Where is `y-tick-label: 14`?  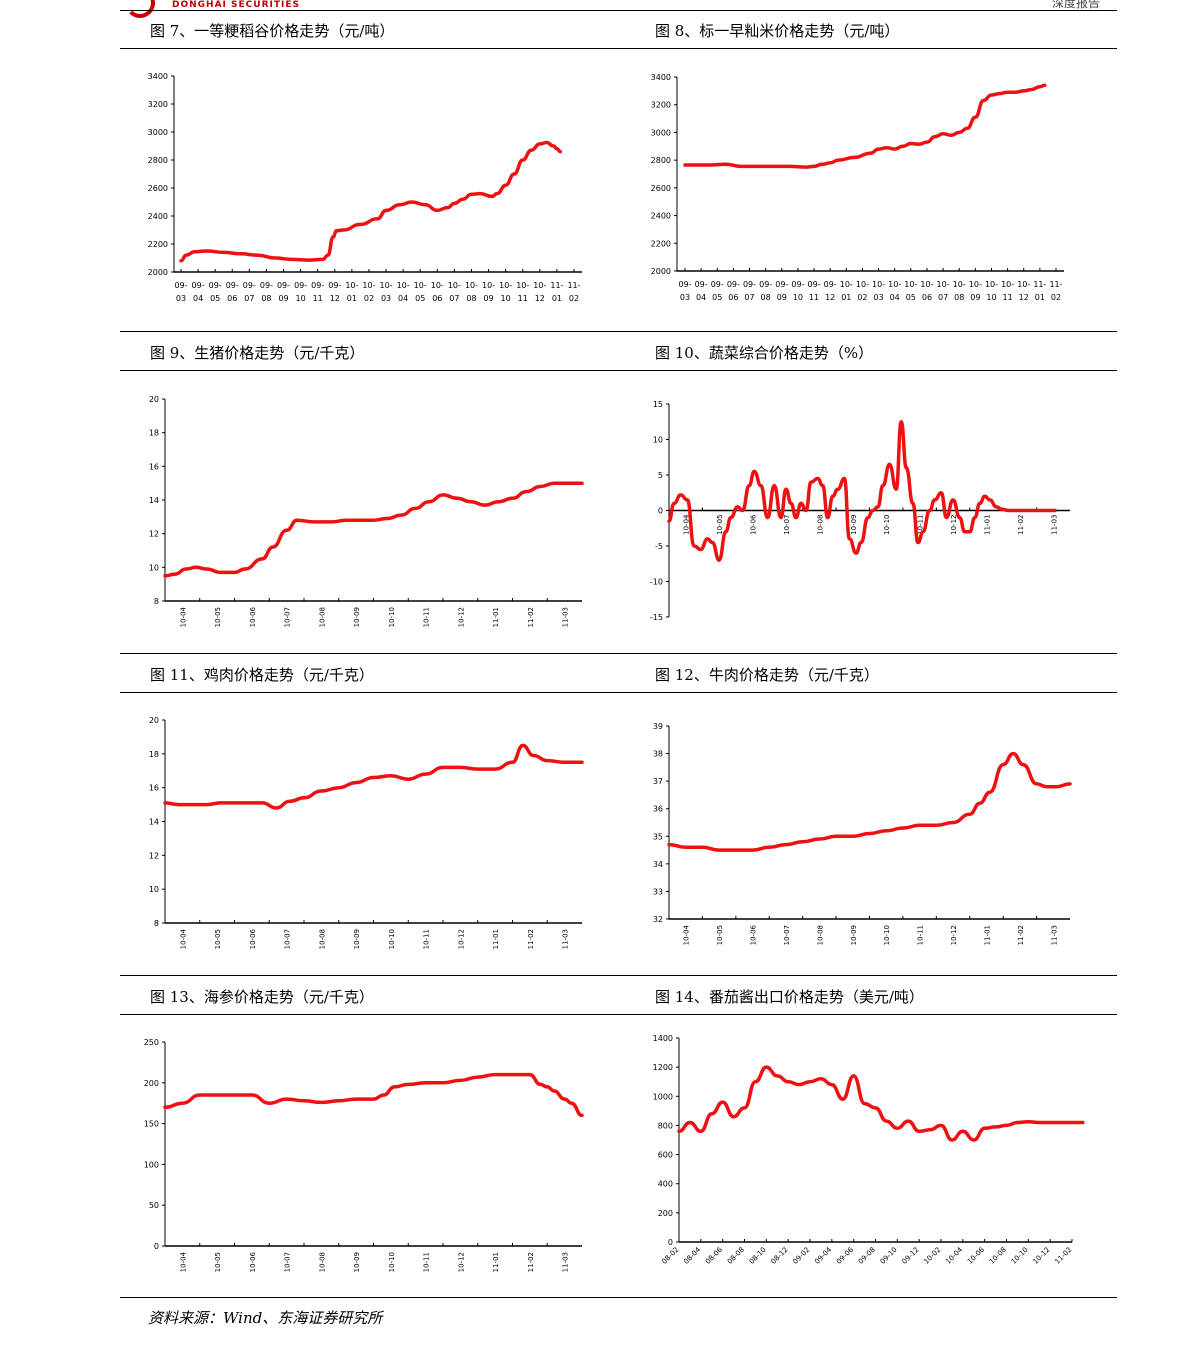 y-tick-label: 14 is located at coordinates (154, 500).